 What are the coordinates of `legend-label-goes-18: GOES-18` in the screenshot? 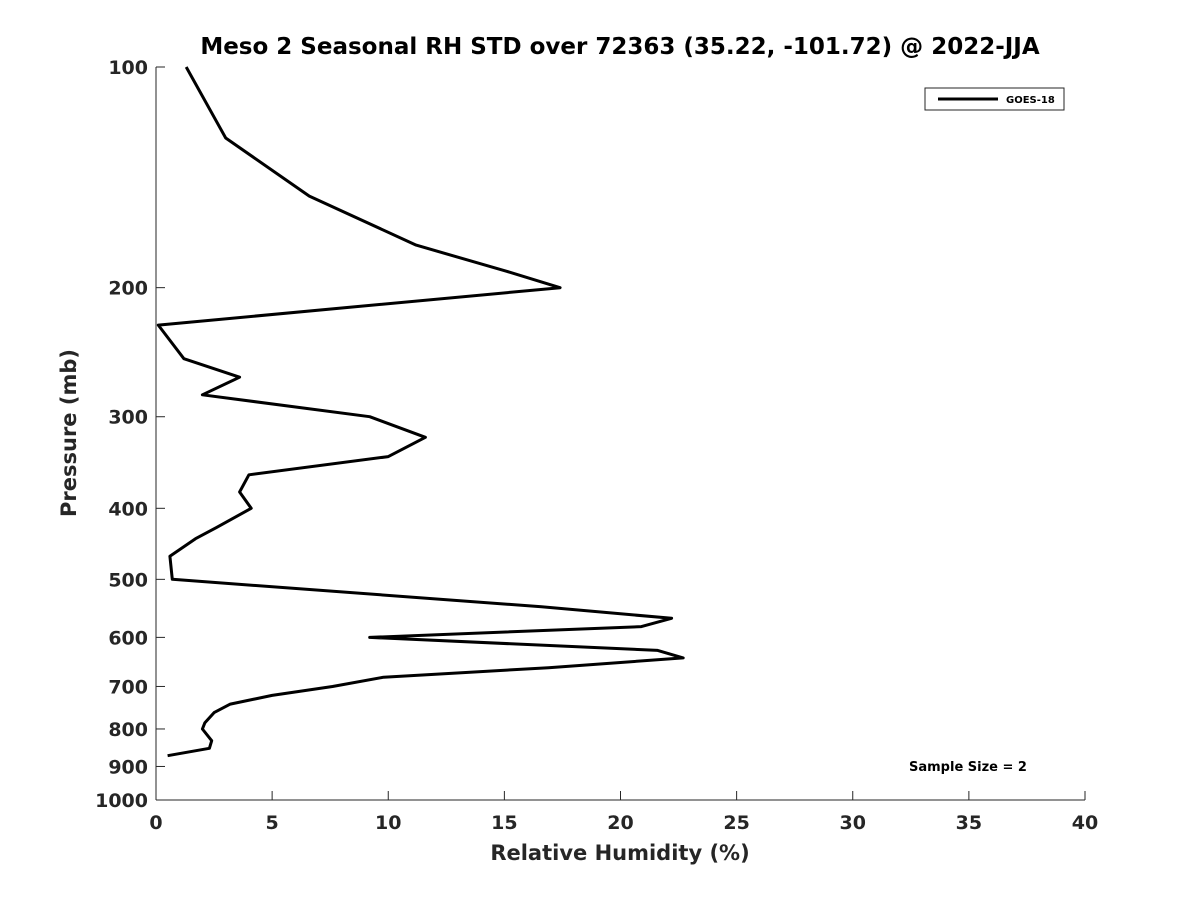 It's located at (1030, 100).